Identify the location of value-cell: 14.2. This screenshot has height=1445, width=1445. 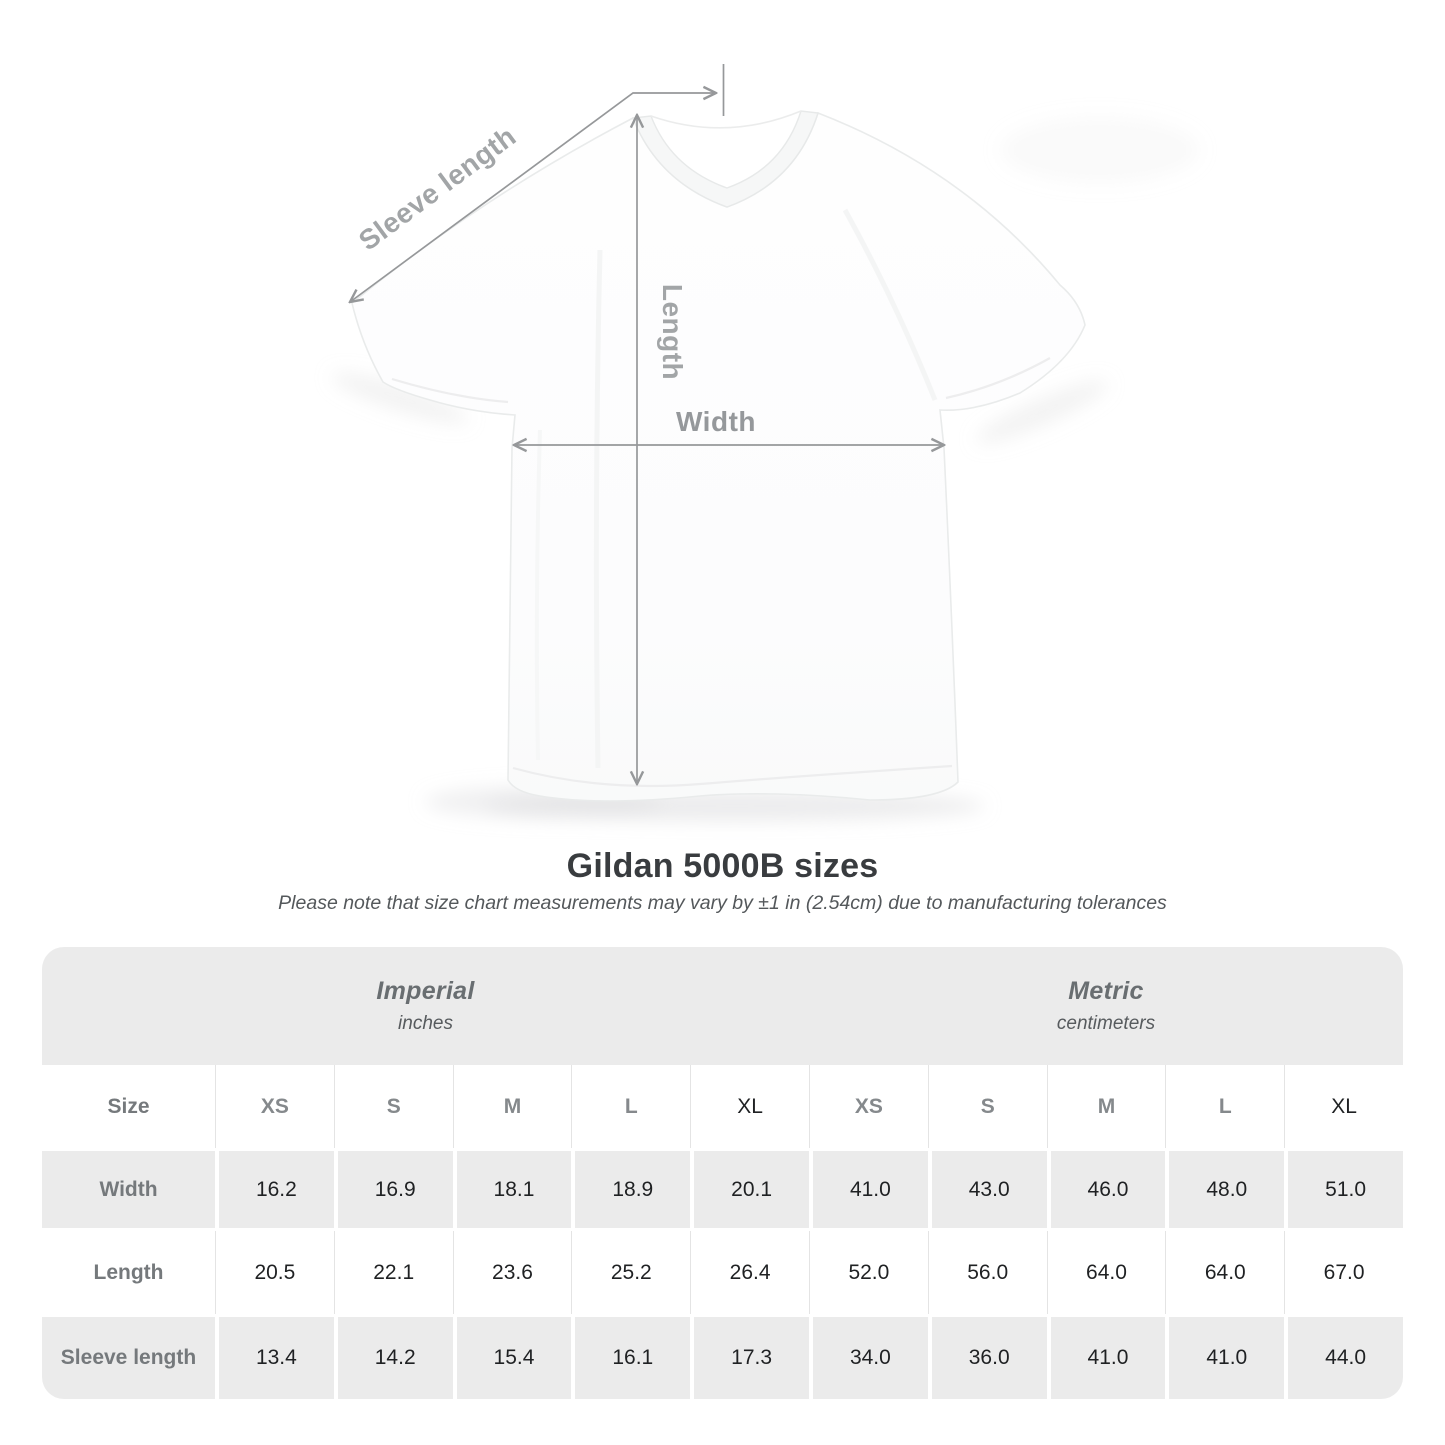
(393, 1356).